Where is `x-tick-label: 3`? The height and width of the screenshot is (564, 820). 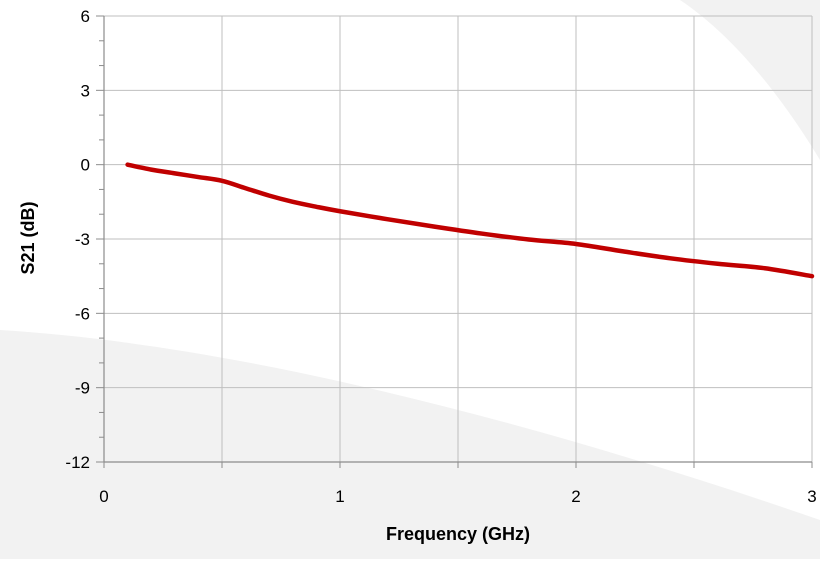
x-tick-label: 3 is located at coordinates (811, 496).